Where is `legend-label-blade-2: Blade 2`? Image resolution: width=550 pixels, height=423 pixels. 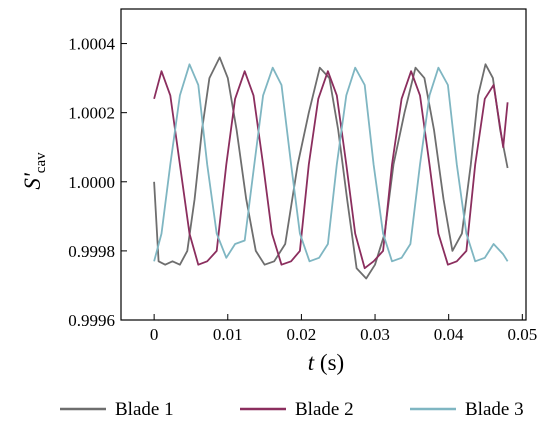 legend-label-blade-2: Blade 2 is located at coordinates (324, 409).